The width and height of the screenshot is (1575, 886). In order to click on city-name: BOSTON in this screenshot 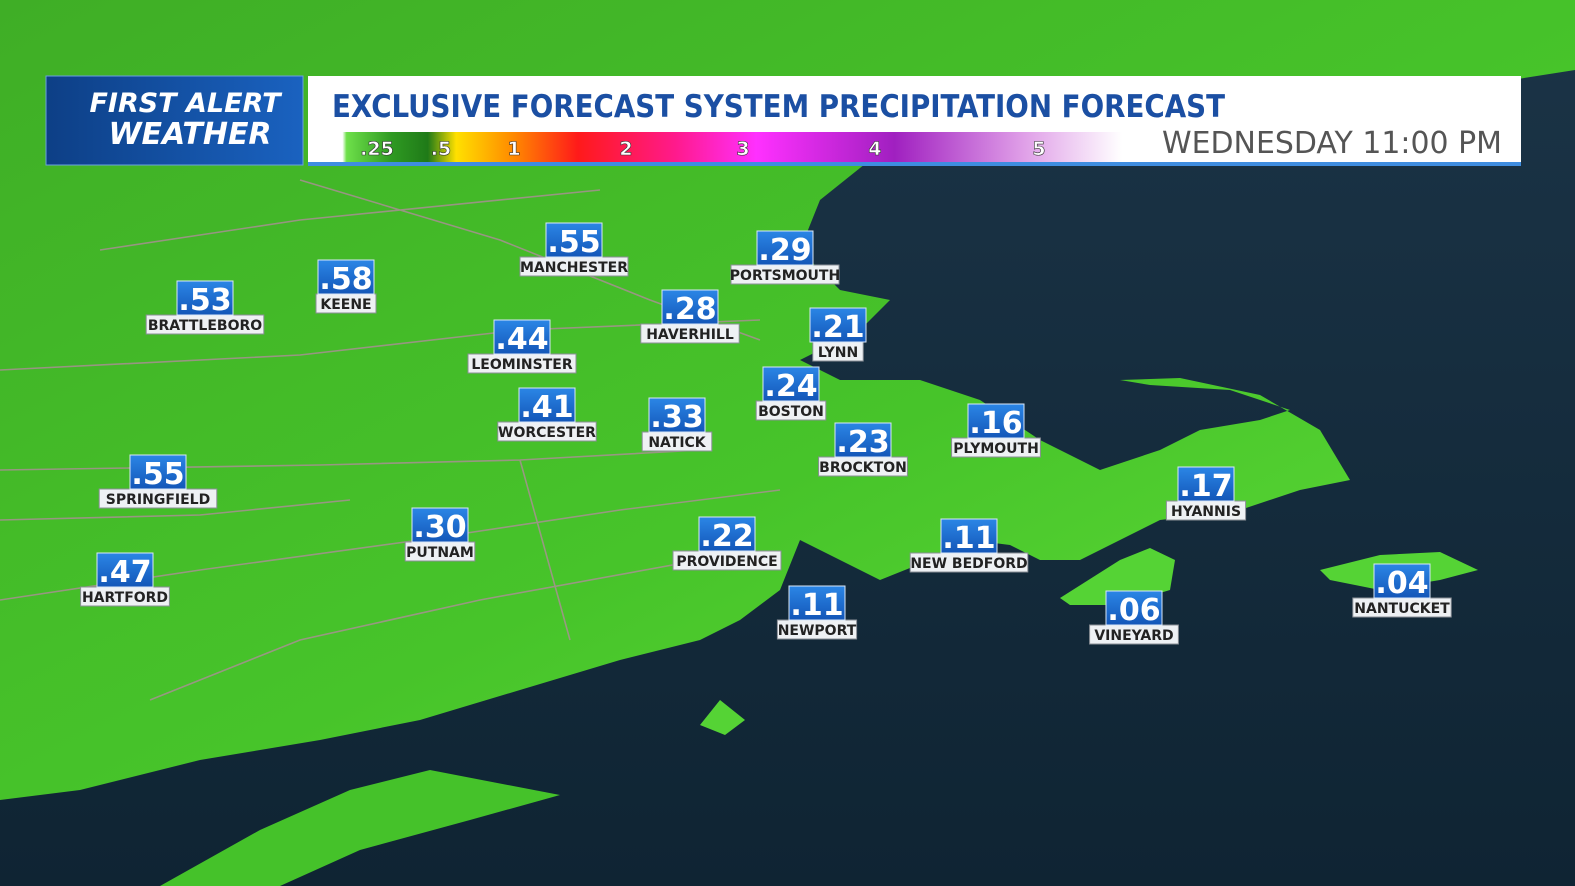, I will do `click(791, 412)`.